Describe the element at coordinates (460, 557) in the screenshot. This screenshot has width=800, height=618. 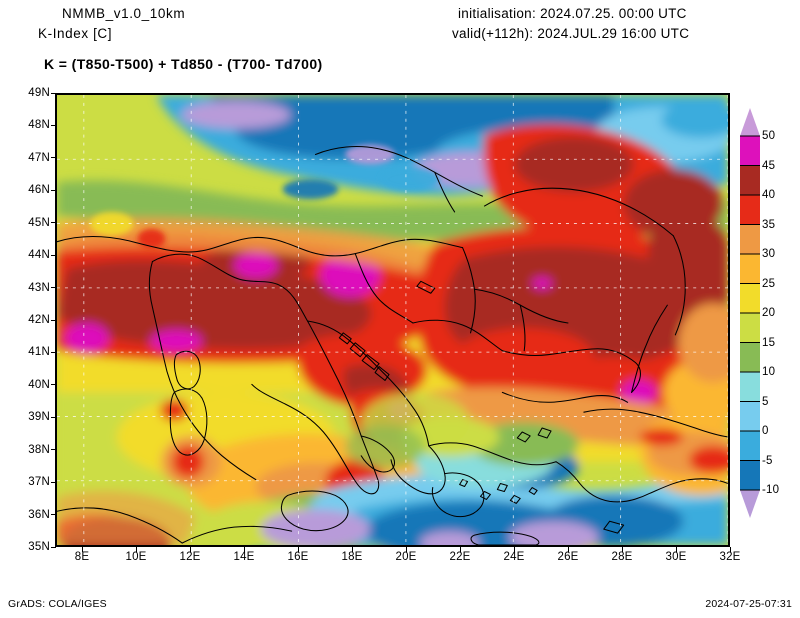
I see `lon-tick-label: 22E` at that location.